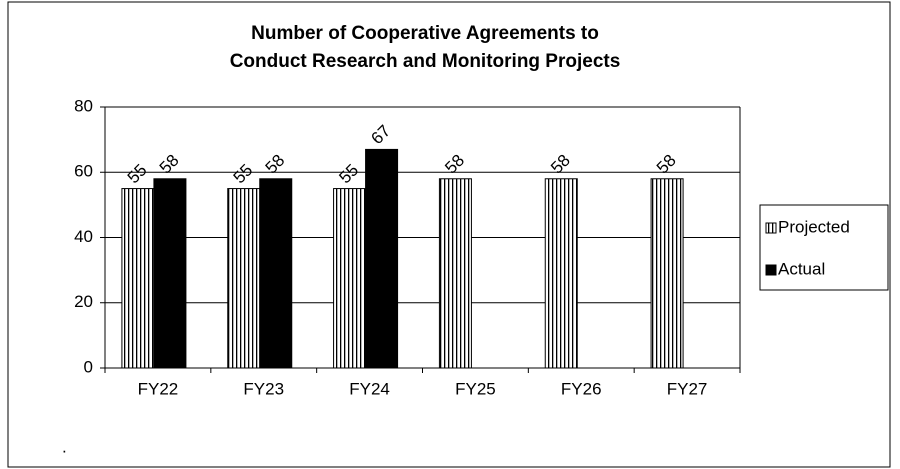  Describe the element at coordinates (83, 301) in the screenshot. I see `y-tick-label: 20` at that location.